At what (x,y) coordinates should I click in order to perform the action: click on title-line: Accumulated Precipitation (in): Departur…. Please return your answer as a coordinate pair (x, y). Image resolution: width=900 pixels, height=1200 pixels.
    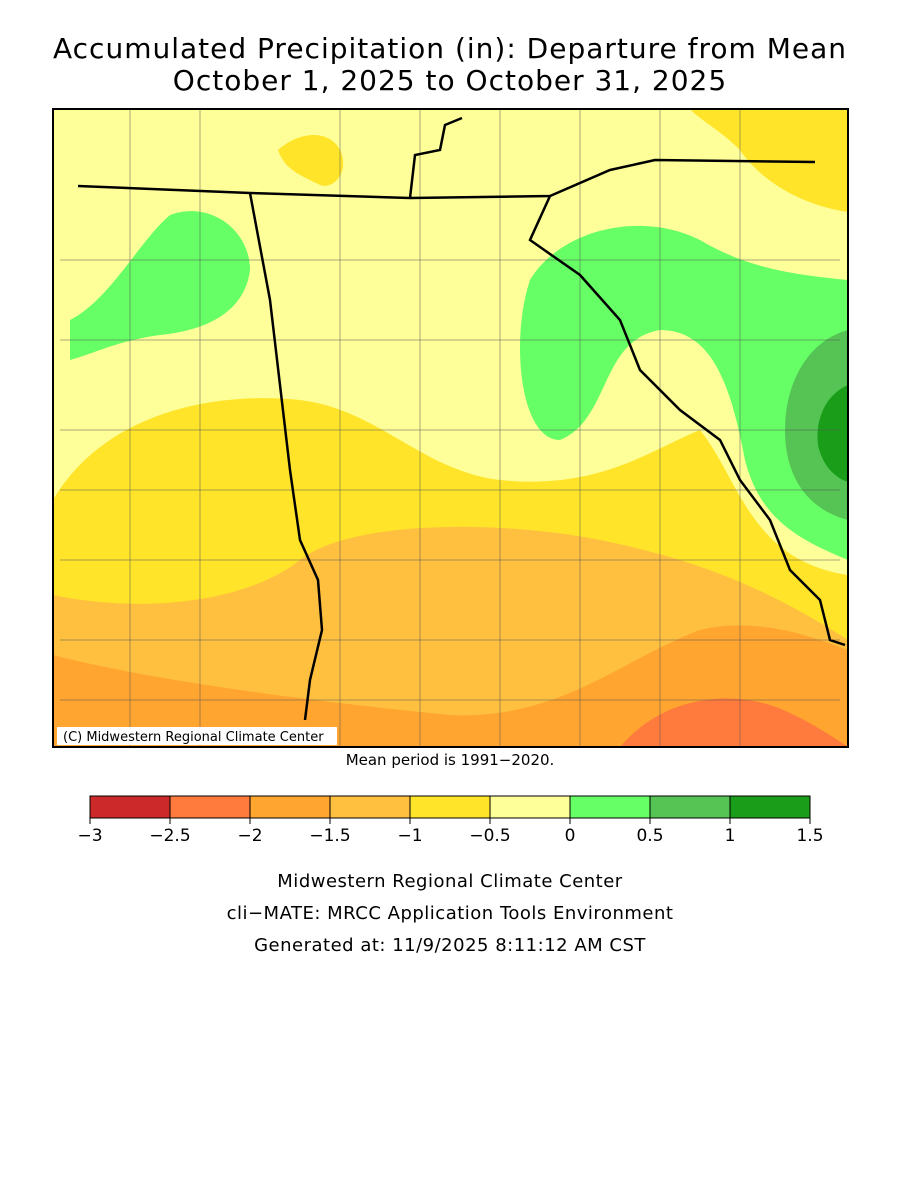
    Looking at the image, I should click on (450, 48).